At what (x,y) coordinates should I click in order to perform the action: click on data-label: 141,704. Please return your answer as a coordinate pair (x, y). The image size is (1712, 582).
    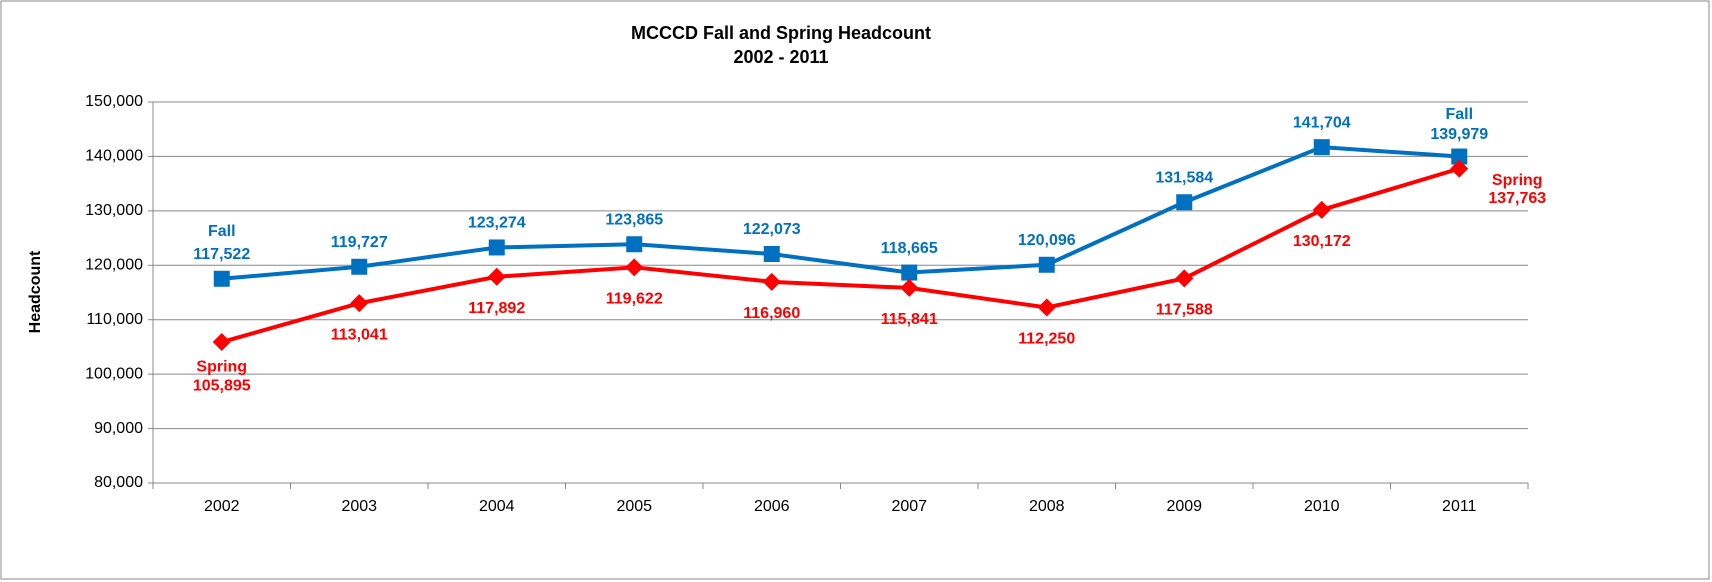
    Looking at the image, I should click on (1322, 122).